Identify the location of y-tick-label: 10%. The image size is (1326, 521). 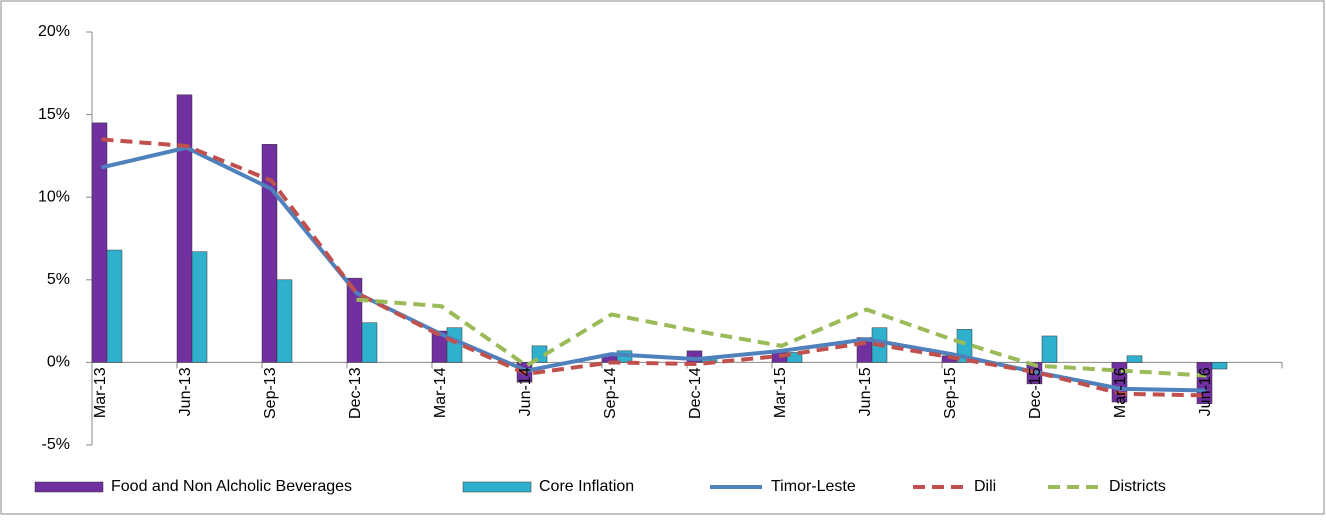
(54, 196).